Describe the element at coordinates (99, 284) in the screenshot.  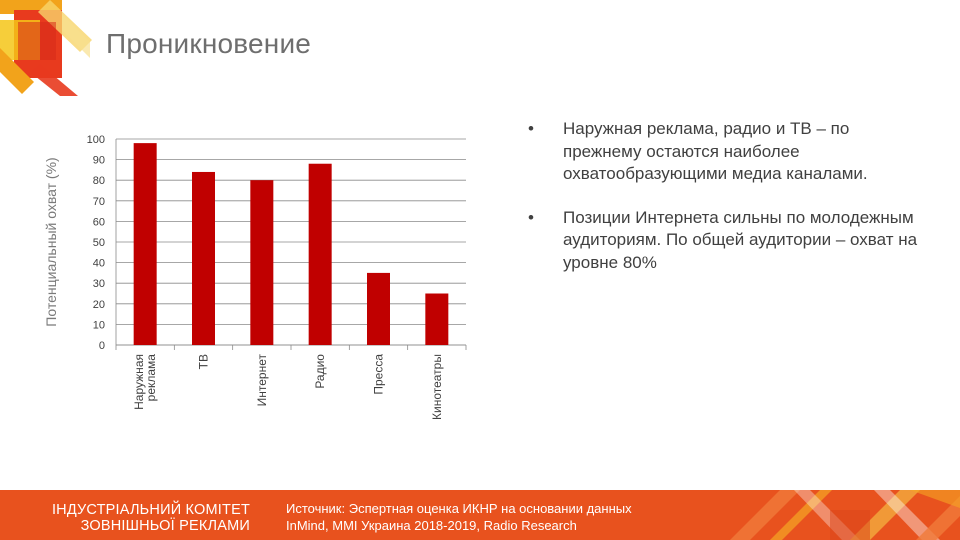
I see `y-tick-label: 30` at that location.